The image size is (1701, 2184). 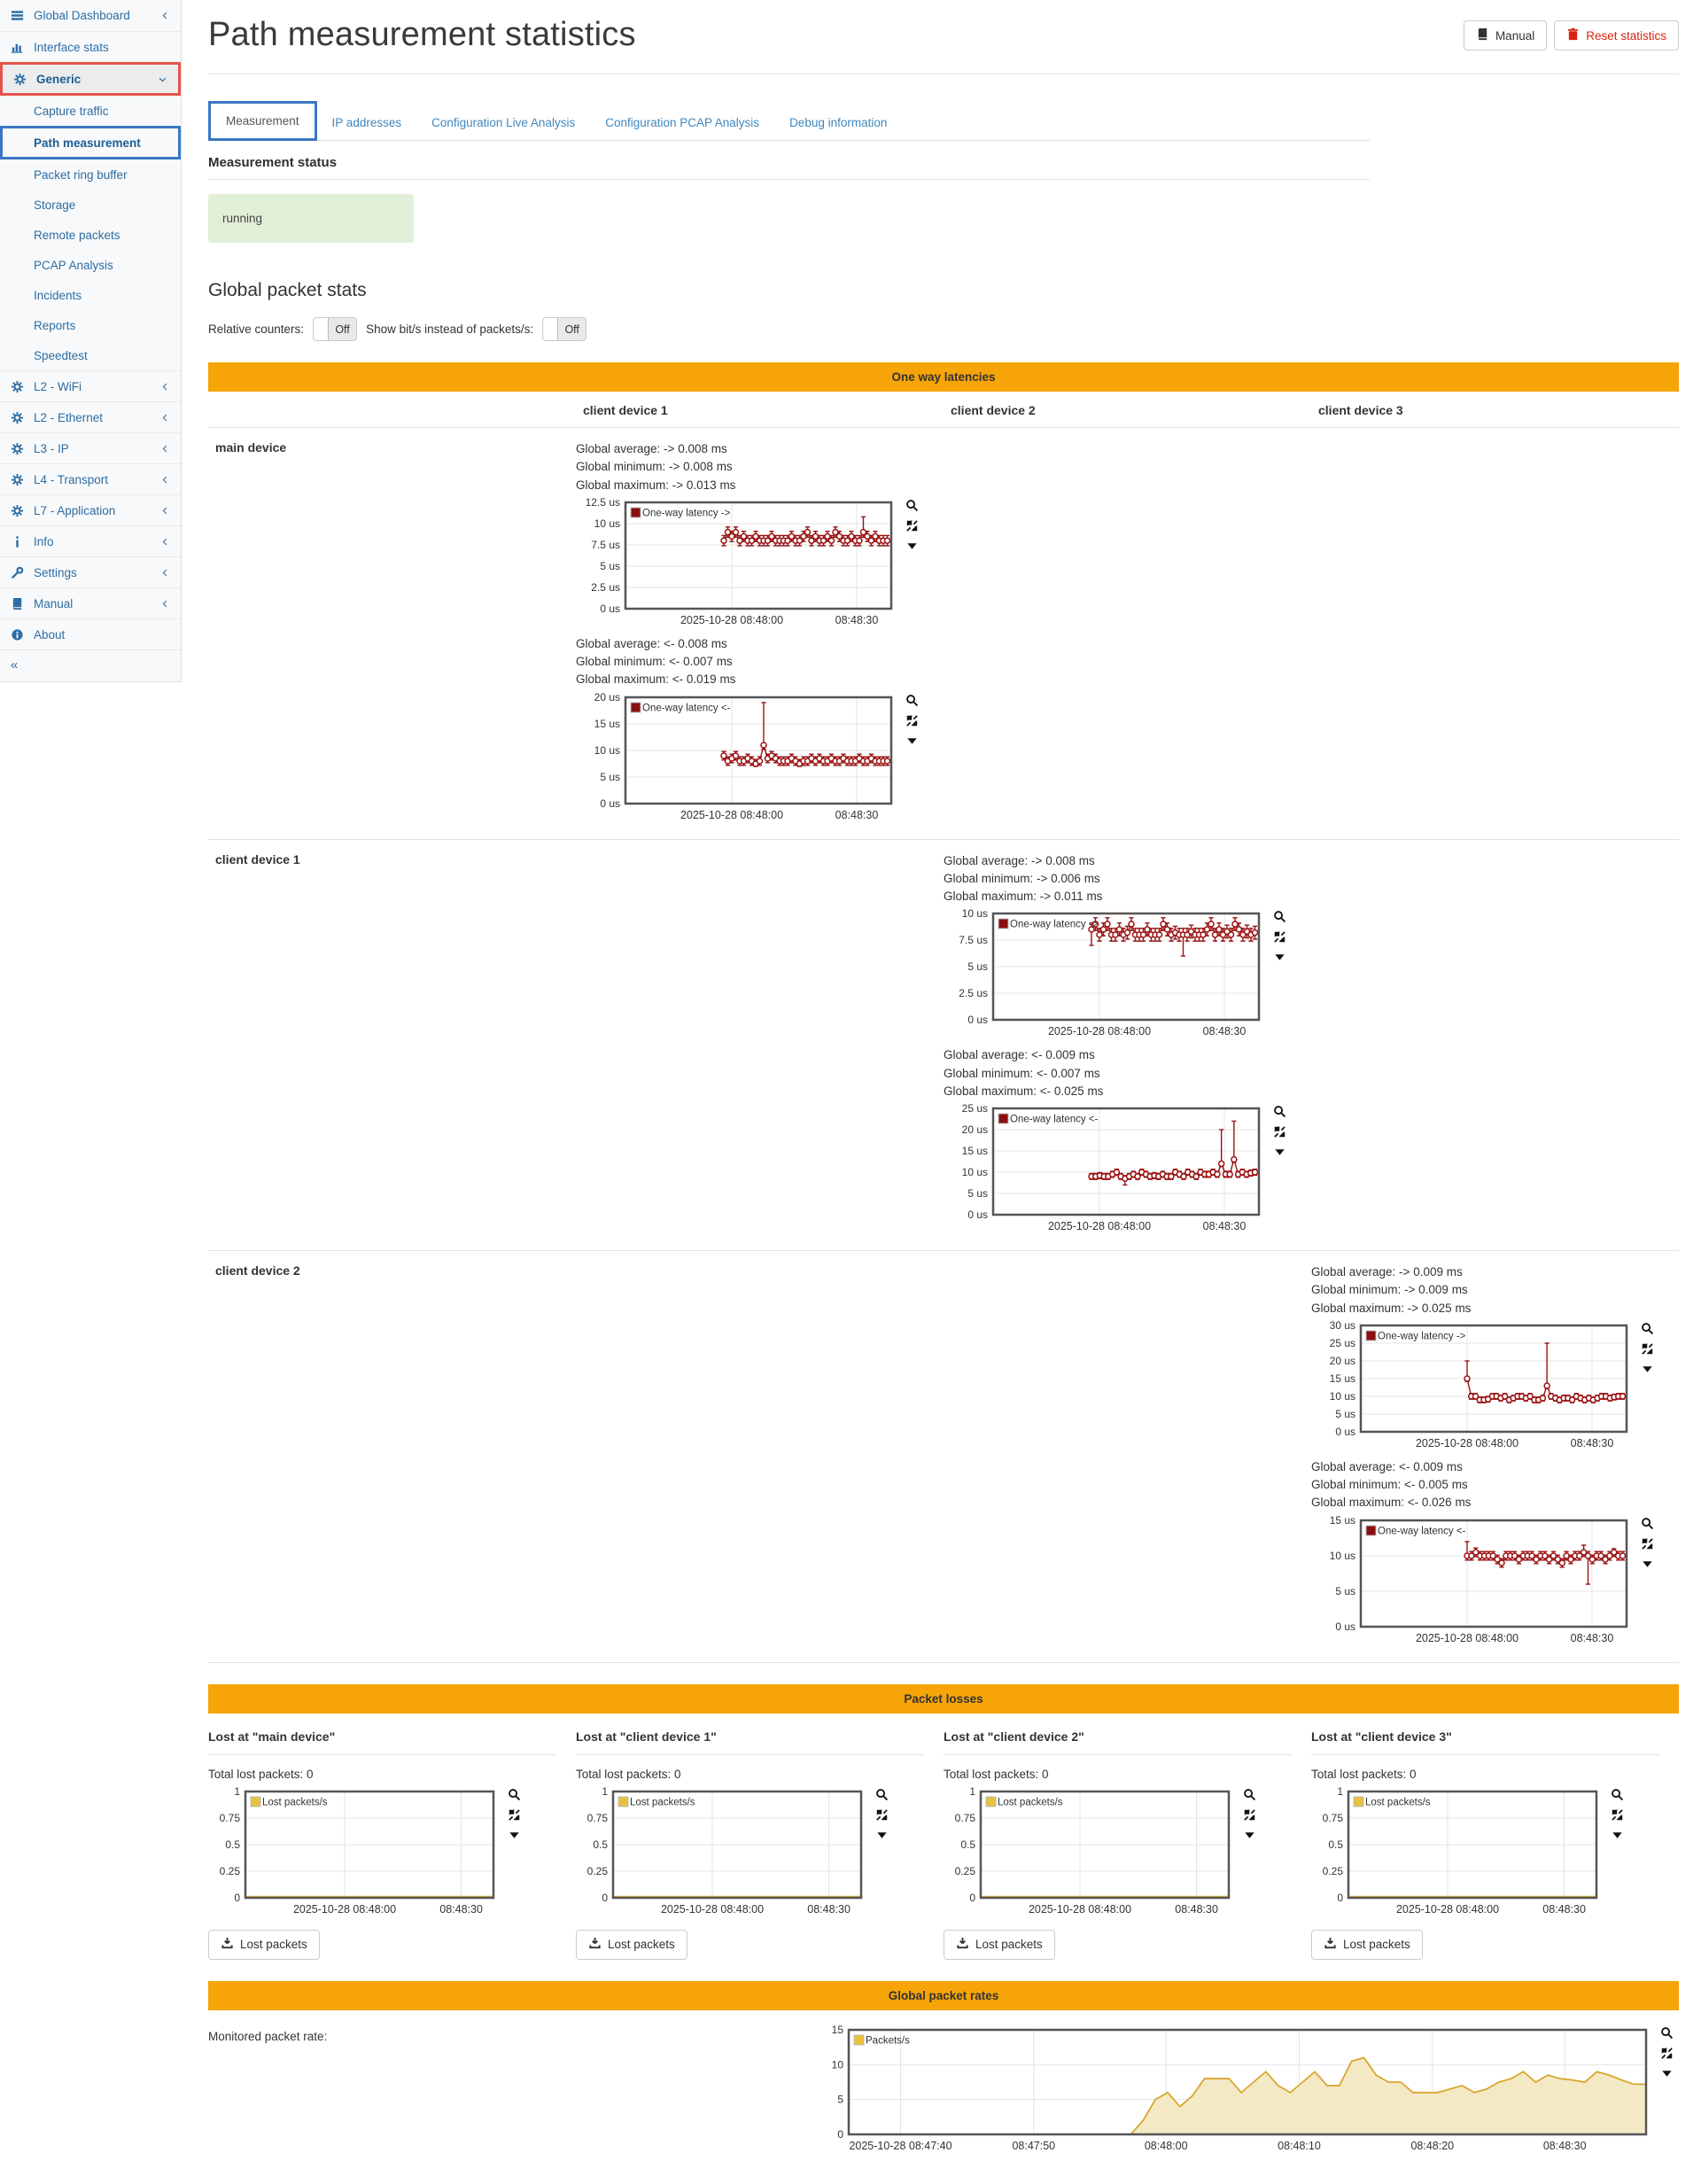 What do you see at coordinates (90, 602) in the screenshot?
I see `sidebar-item-manual: Manual` at bounding box center [90, 602].